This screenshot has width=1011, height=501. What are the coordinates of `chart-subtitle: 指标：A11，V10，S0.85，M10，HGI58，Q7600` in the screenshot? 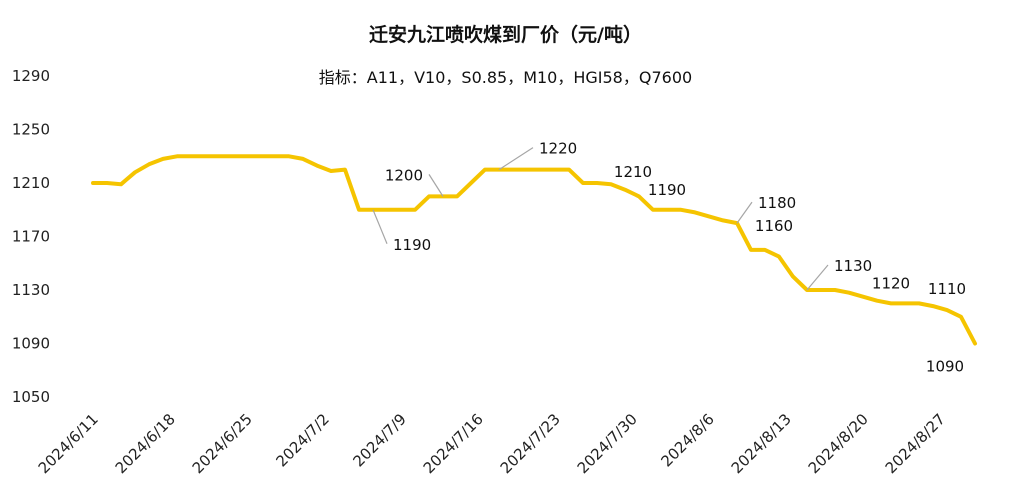 It's located at (505, 77).